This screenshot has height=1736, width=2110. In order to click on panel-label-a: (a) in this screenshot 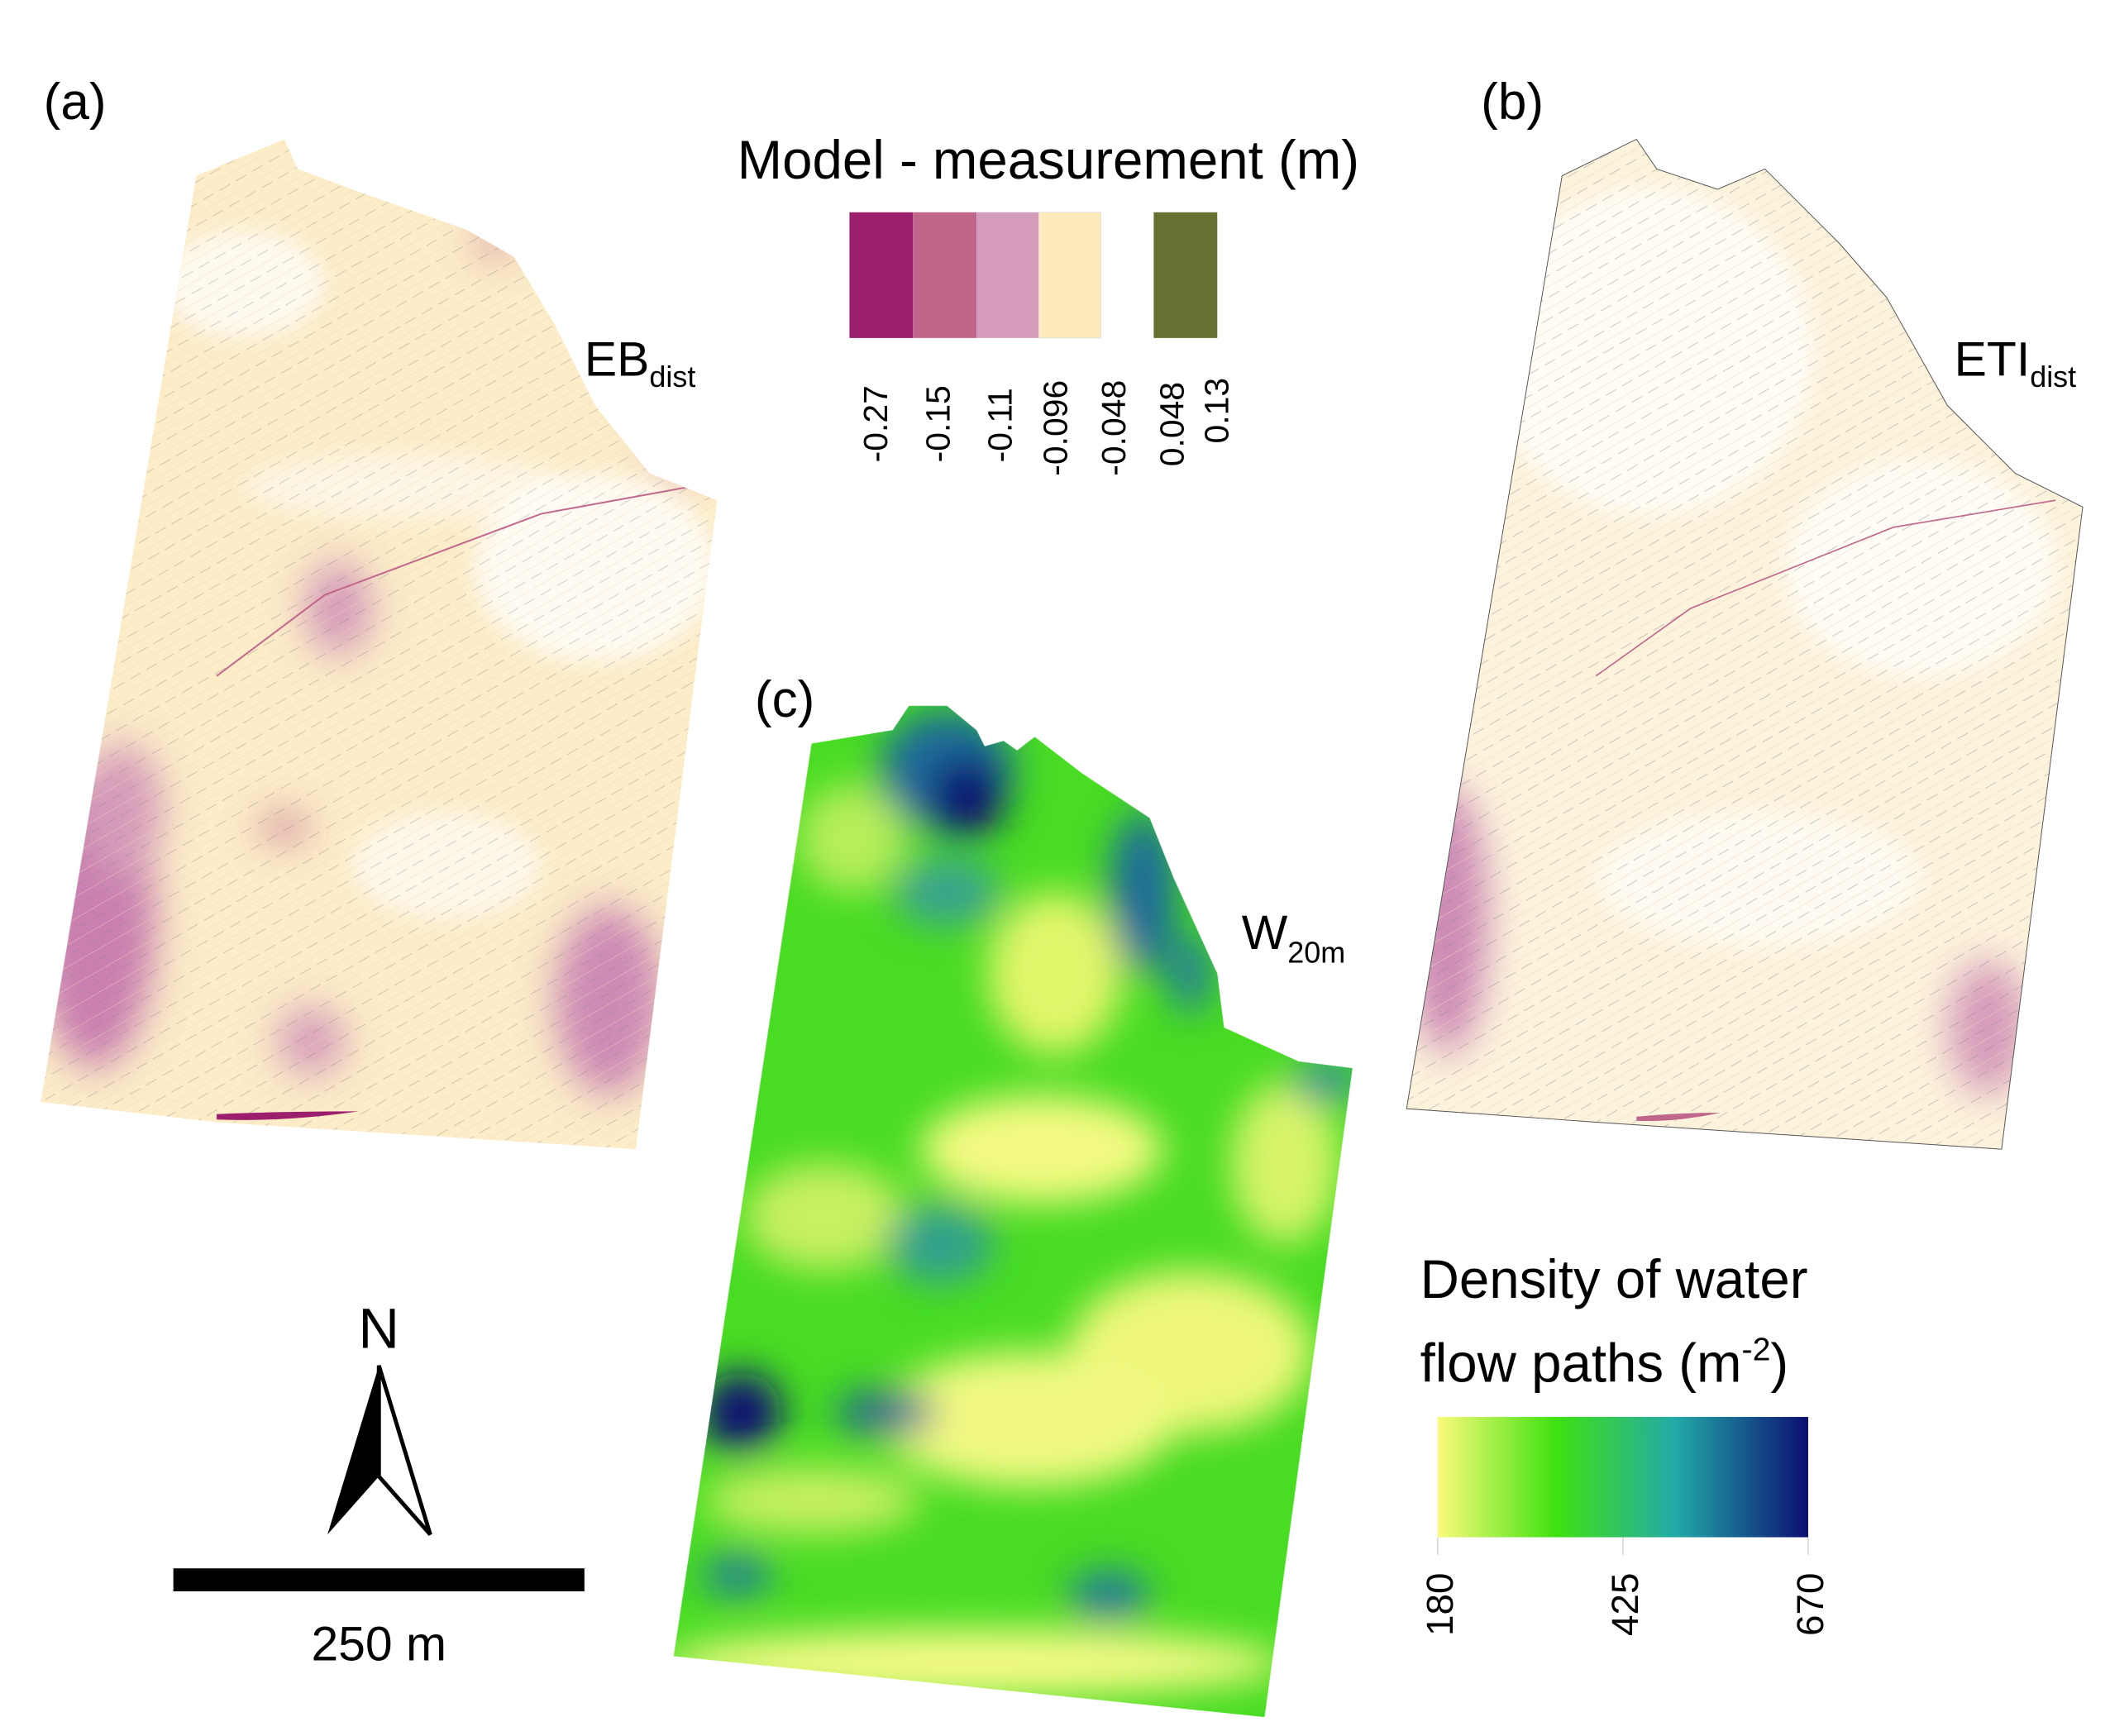, I will do `click(75, 102)`.